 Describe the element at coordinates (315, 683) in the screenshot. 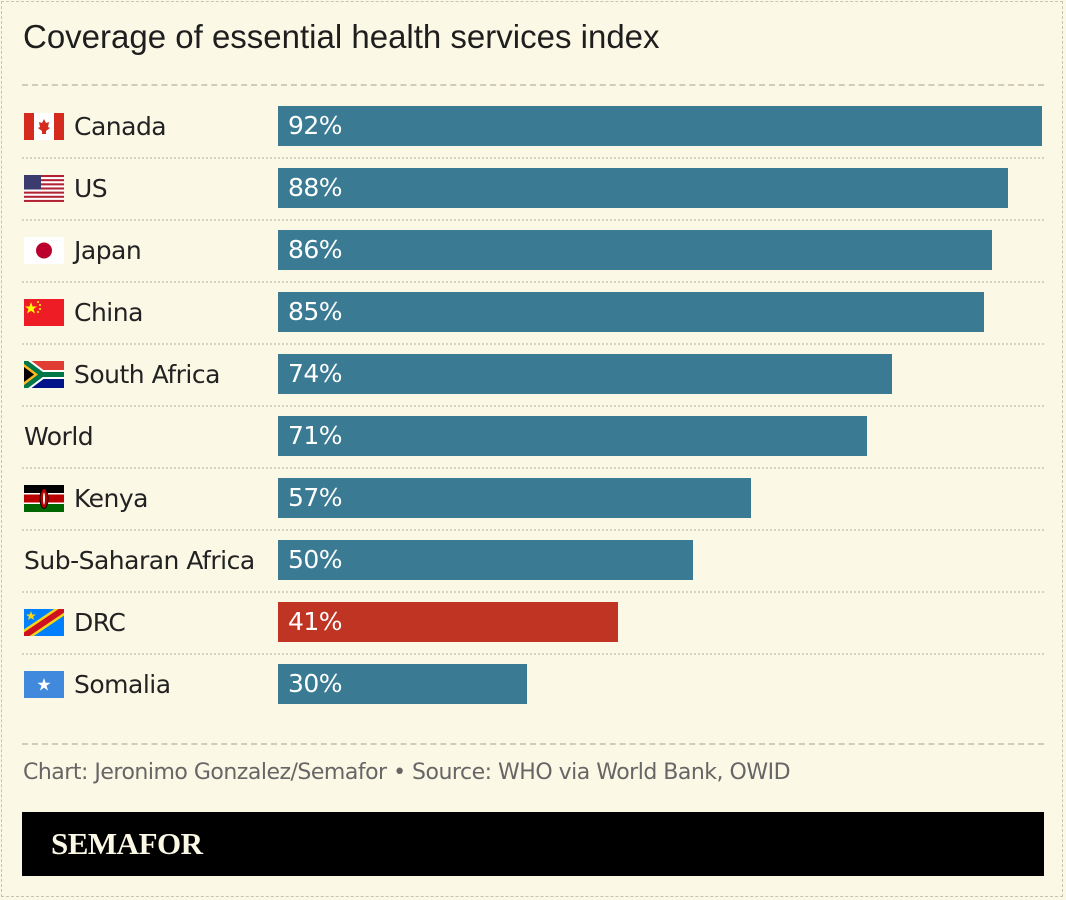

I see `data-label: 30%` at that location.